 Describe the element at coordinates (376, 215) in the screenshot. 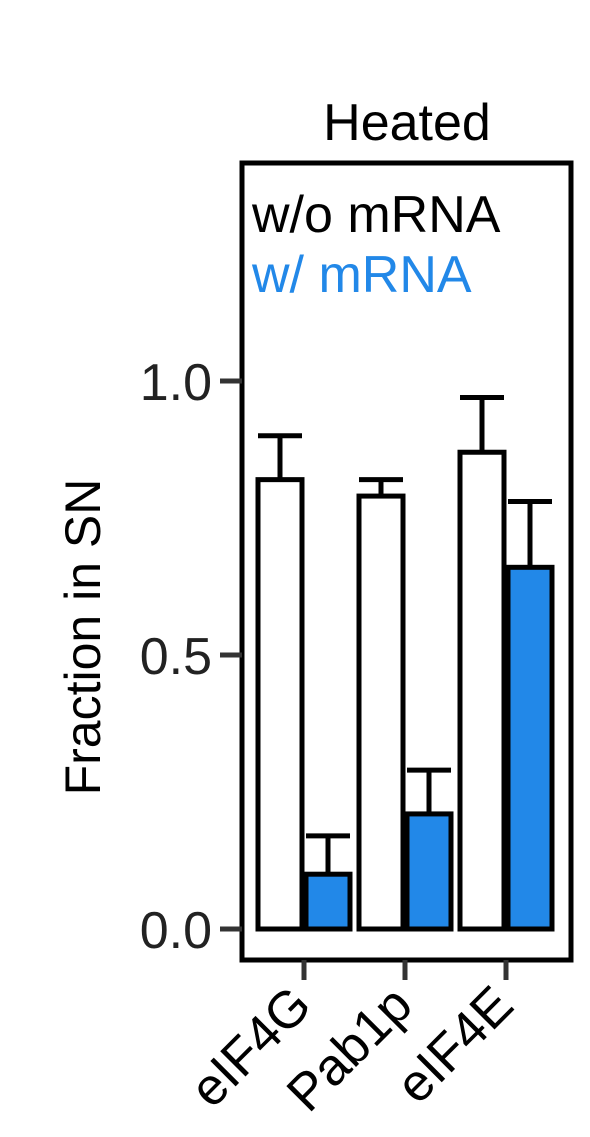

I see `legend-entry: w/o mRNA` at that location.